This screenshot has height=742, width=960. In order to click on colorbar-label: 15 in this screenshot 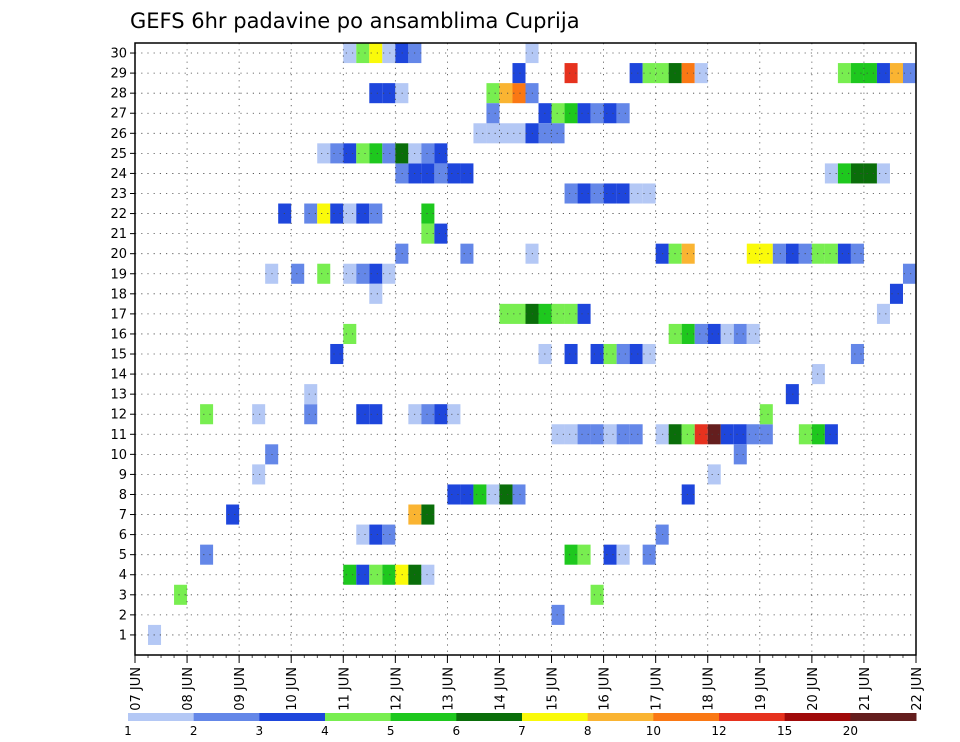, I will do `click(784, 731)`.